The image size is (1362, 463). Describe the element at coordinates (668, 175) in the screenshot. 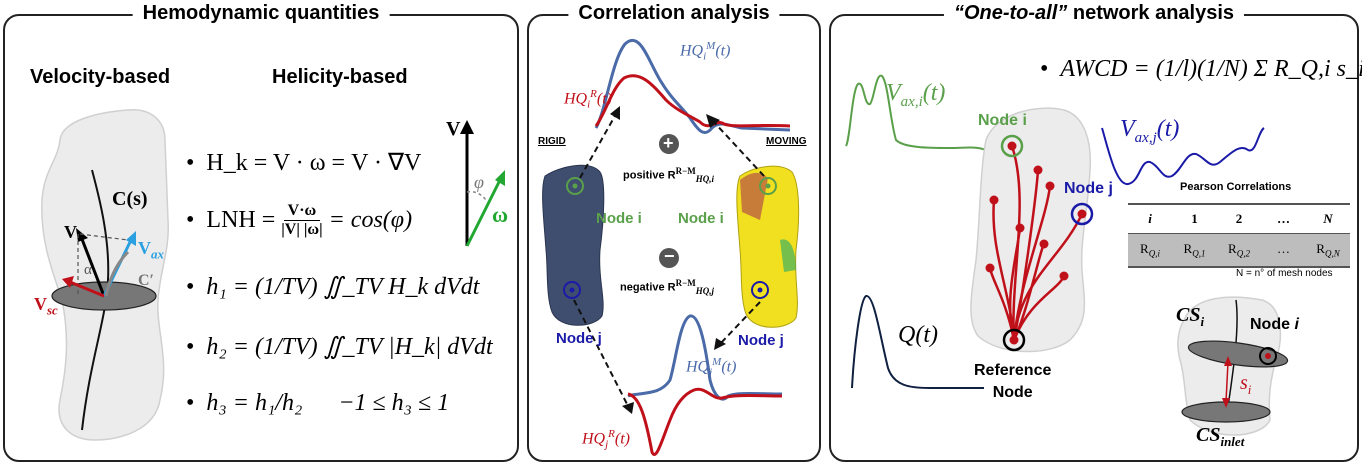

I see `positive-correlation-label: positive RR−MHQ,i` at that location.